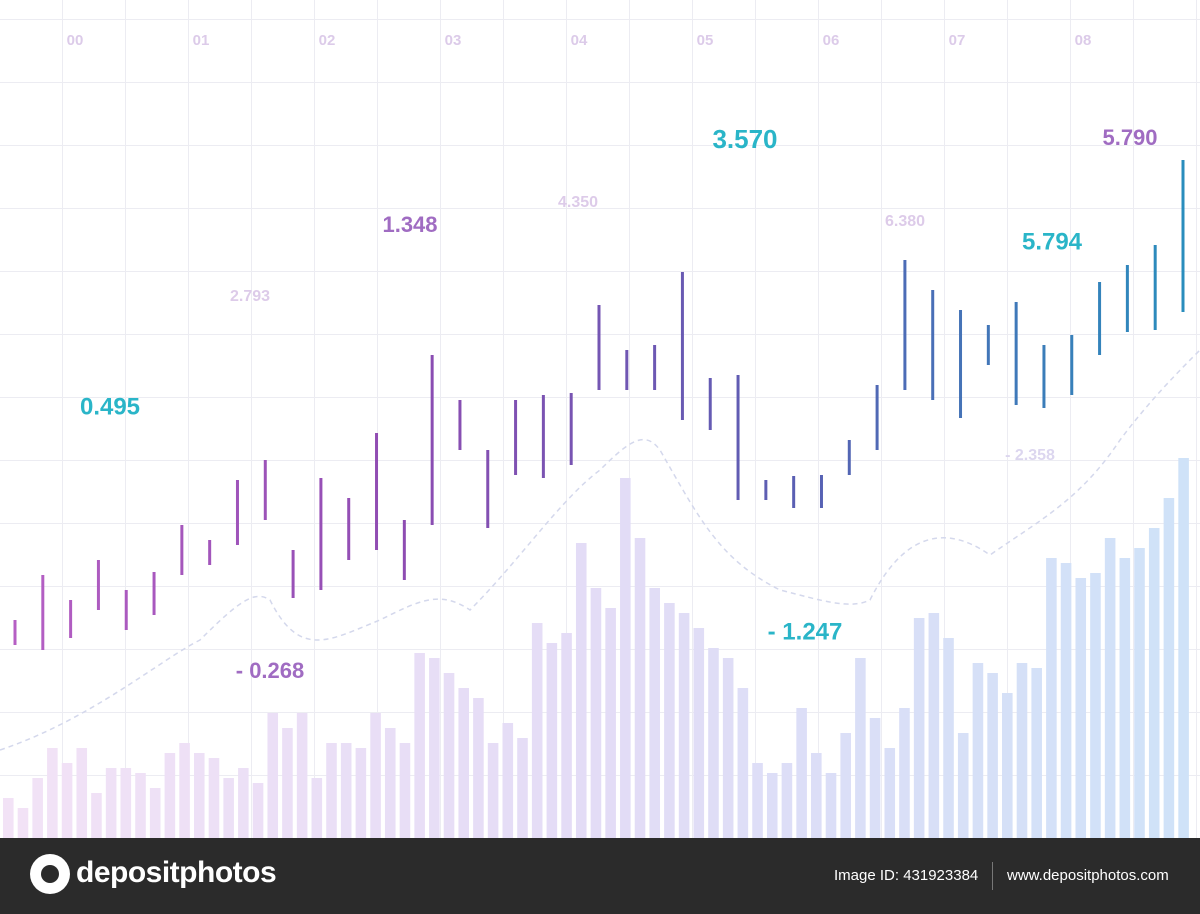  What do you see at coordinates (75, 40) in the screenshot?
I see `time-label: 00` at bounding box center [75, 40].